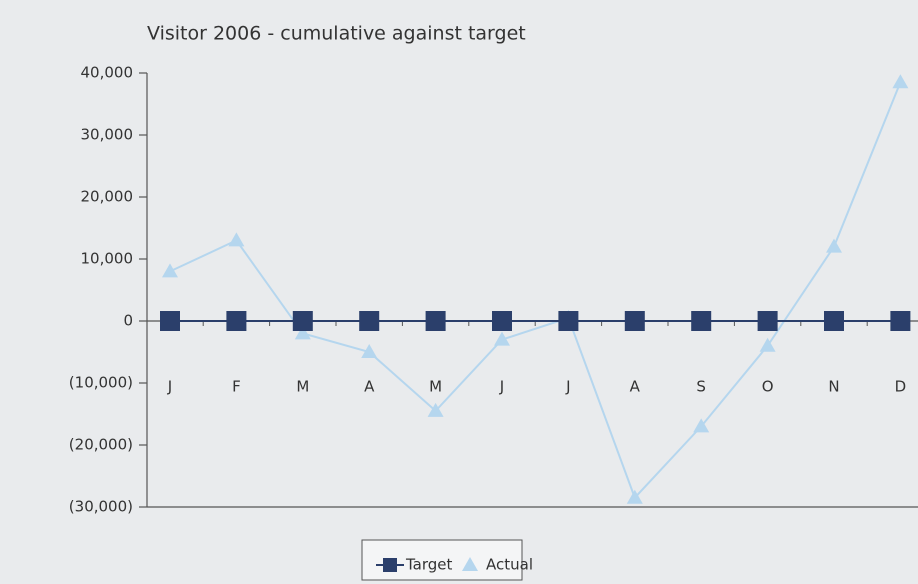  Describe the element at coordinates (107, 197) in the screenshot. I see `y-tick-label: 20,000` at that location.